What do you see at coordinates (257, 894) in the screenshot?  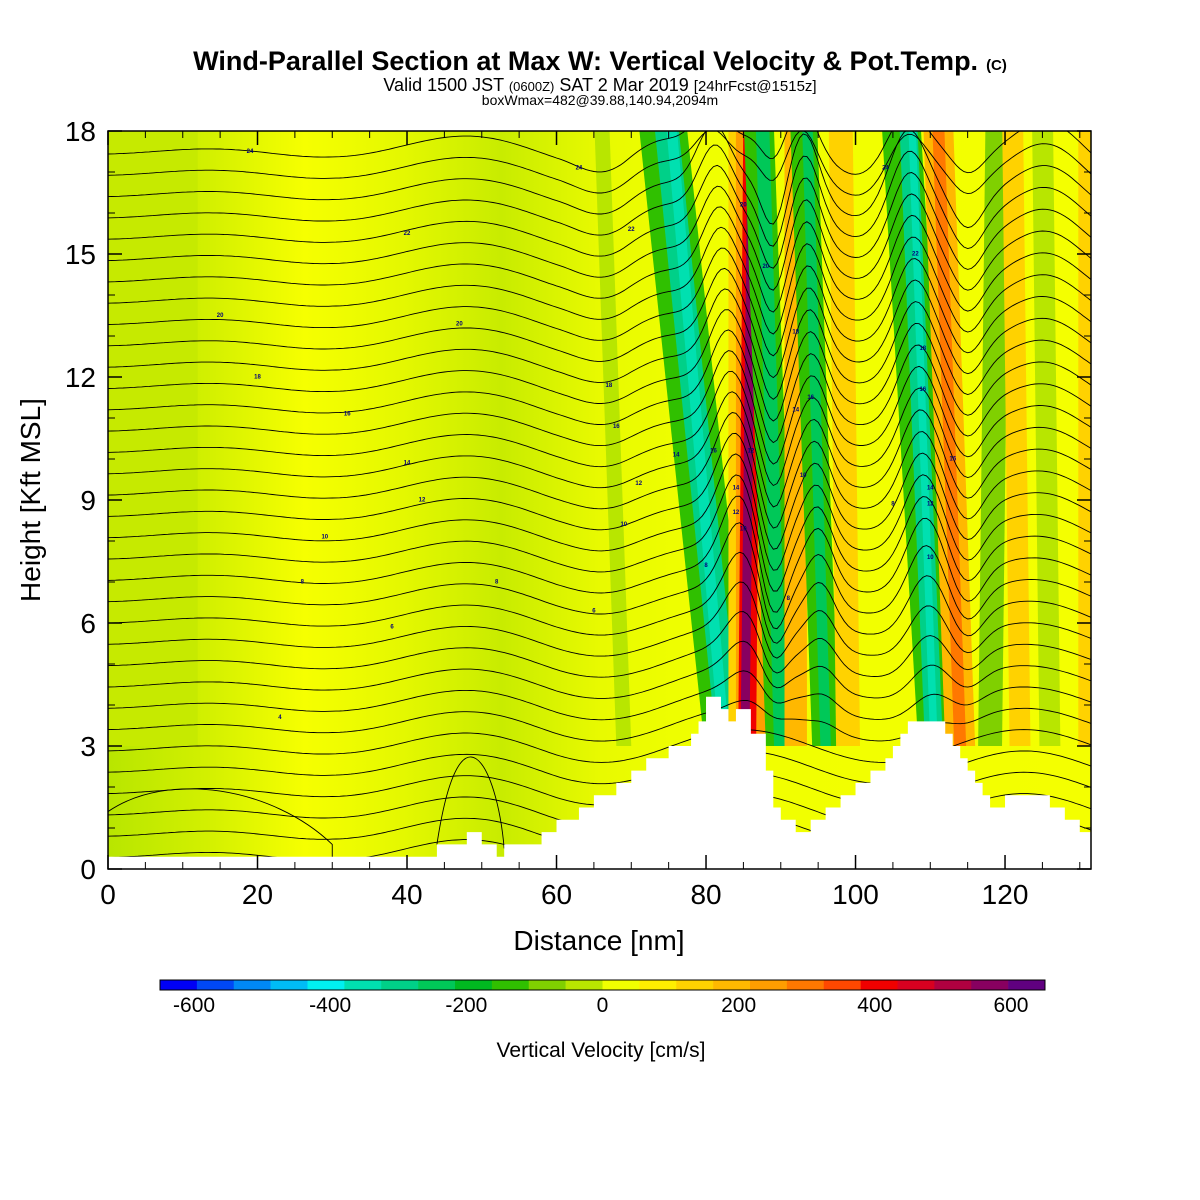 I see `x-tick-label: 20` at bounding box center [257, 894].